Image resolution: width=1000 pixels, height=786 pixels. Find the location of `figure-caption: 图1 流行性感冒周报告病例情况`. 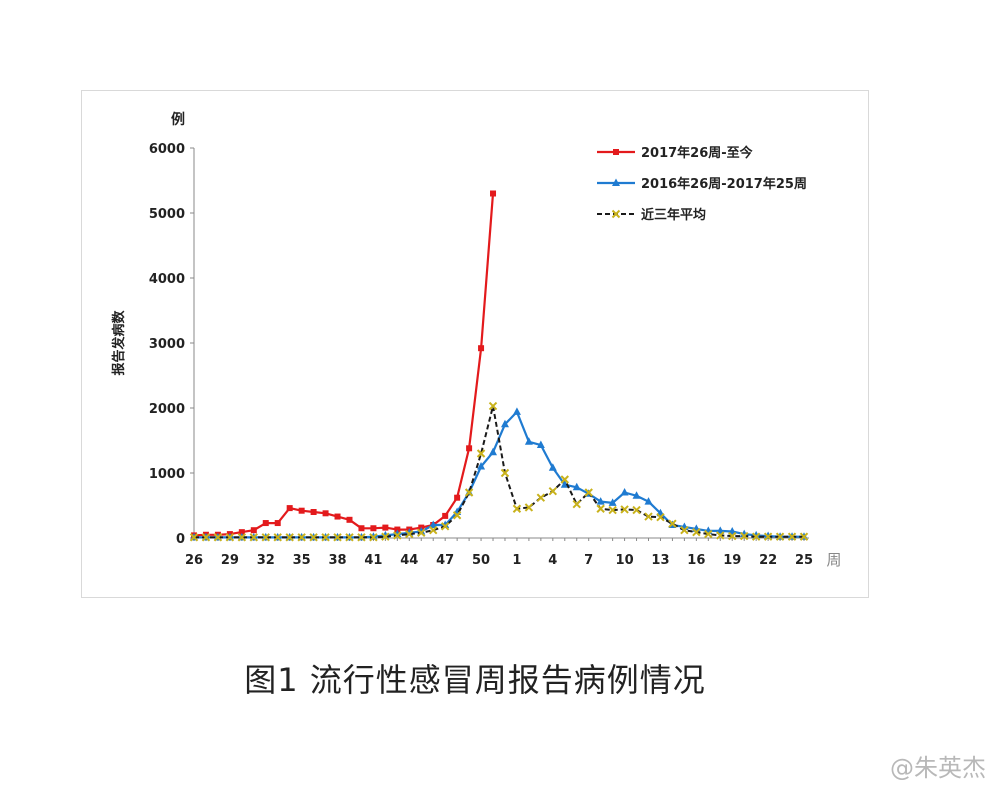

figure-caption: 图1 流行性感冒周报告病例情况 is located at coordinates (475, 680).